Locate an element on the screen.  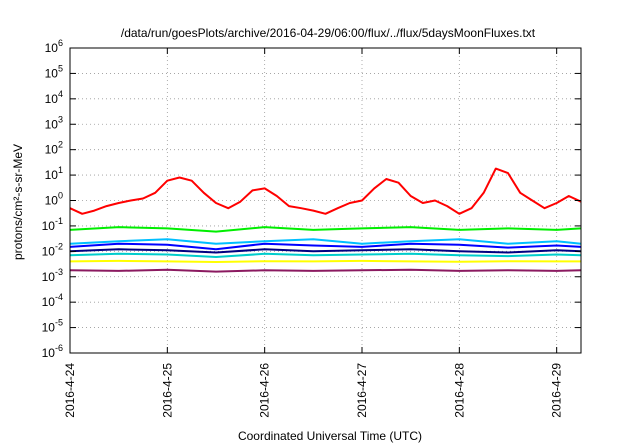
x-tick-label: 2016-4-29 is located at coordinates (557, 390).